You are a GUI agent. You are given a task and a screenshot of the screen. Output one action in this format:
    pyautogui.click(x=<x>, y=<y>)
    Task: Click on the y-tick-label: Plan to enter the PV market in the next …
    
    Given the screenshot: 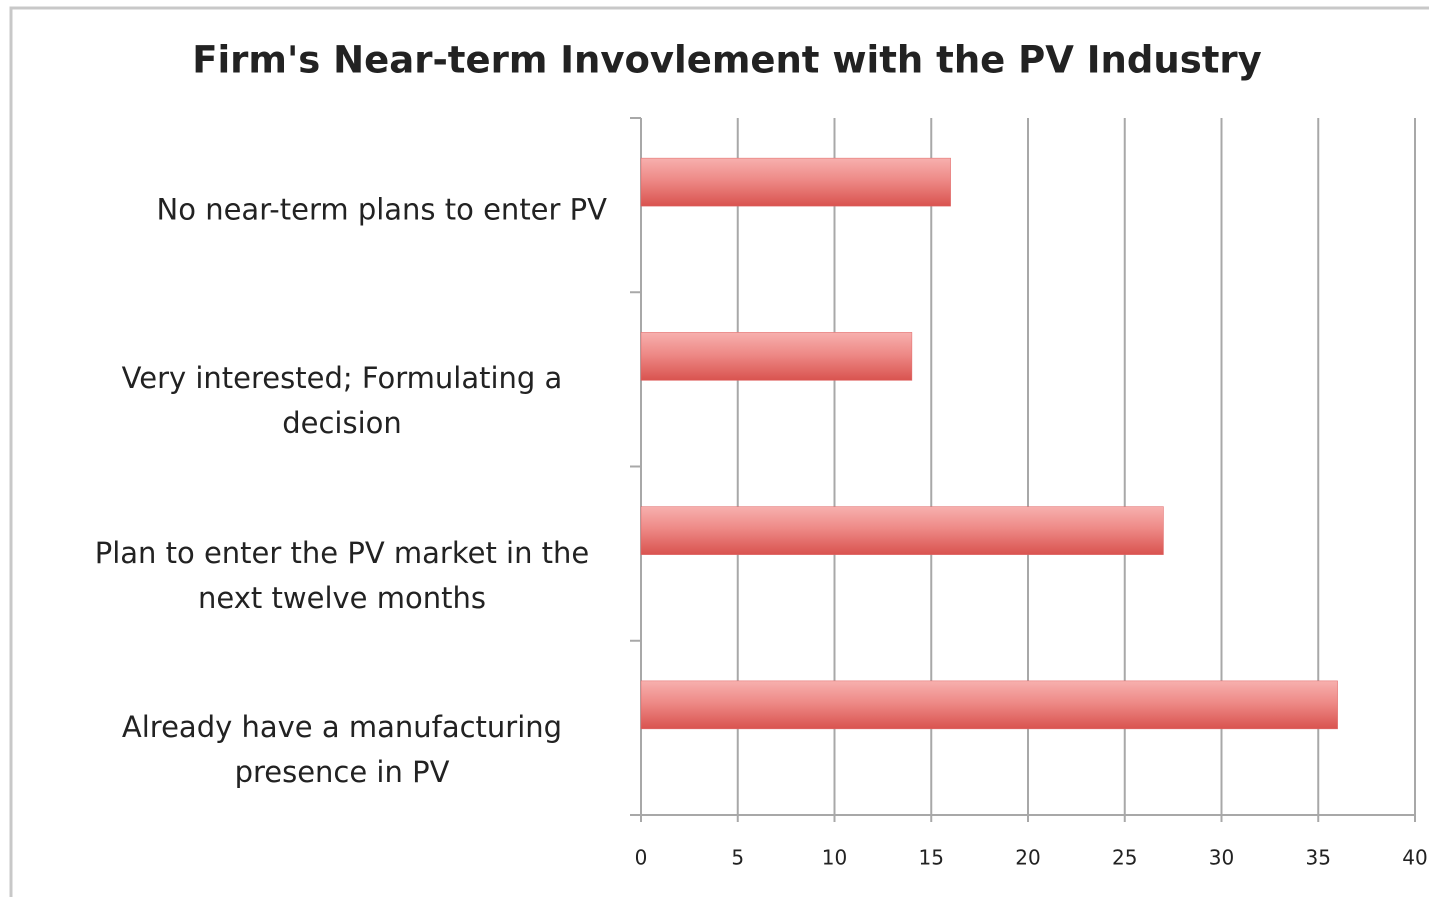 What is the action you would take?
    pyautogui.click(x=342, y=575)
    